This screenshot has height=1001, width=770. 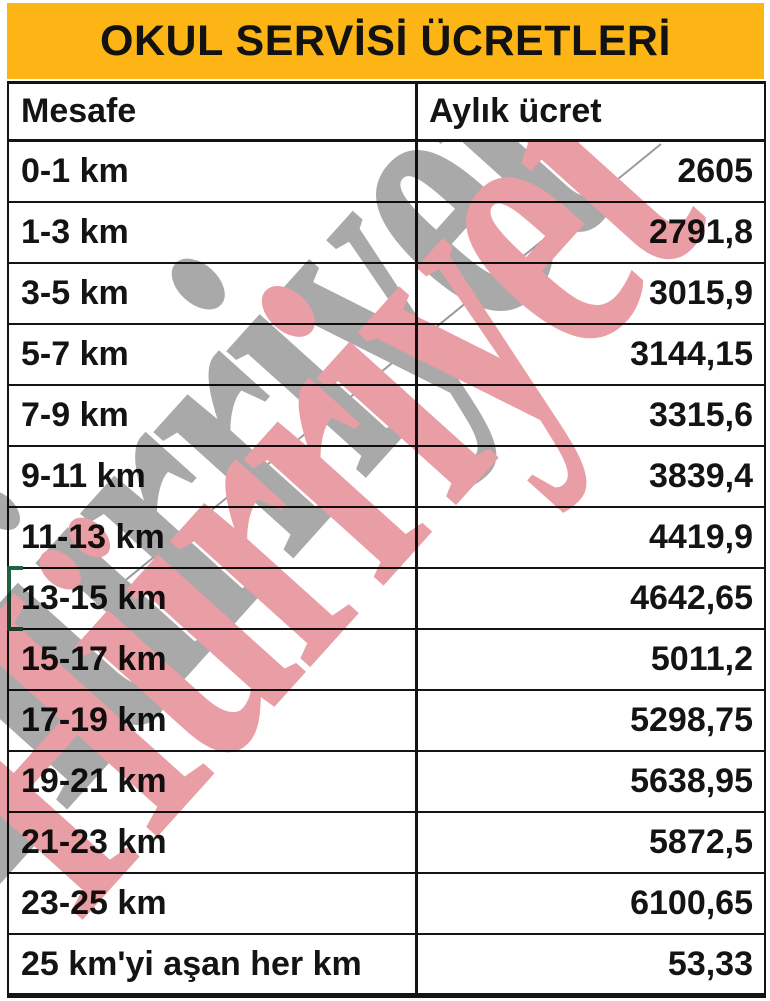 What do you see at coordinates (701, 415) in the screenshot?
I see `fee-cell: 3315,6` at bounding box center [701, 415].